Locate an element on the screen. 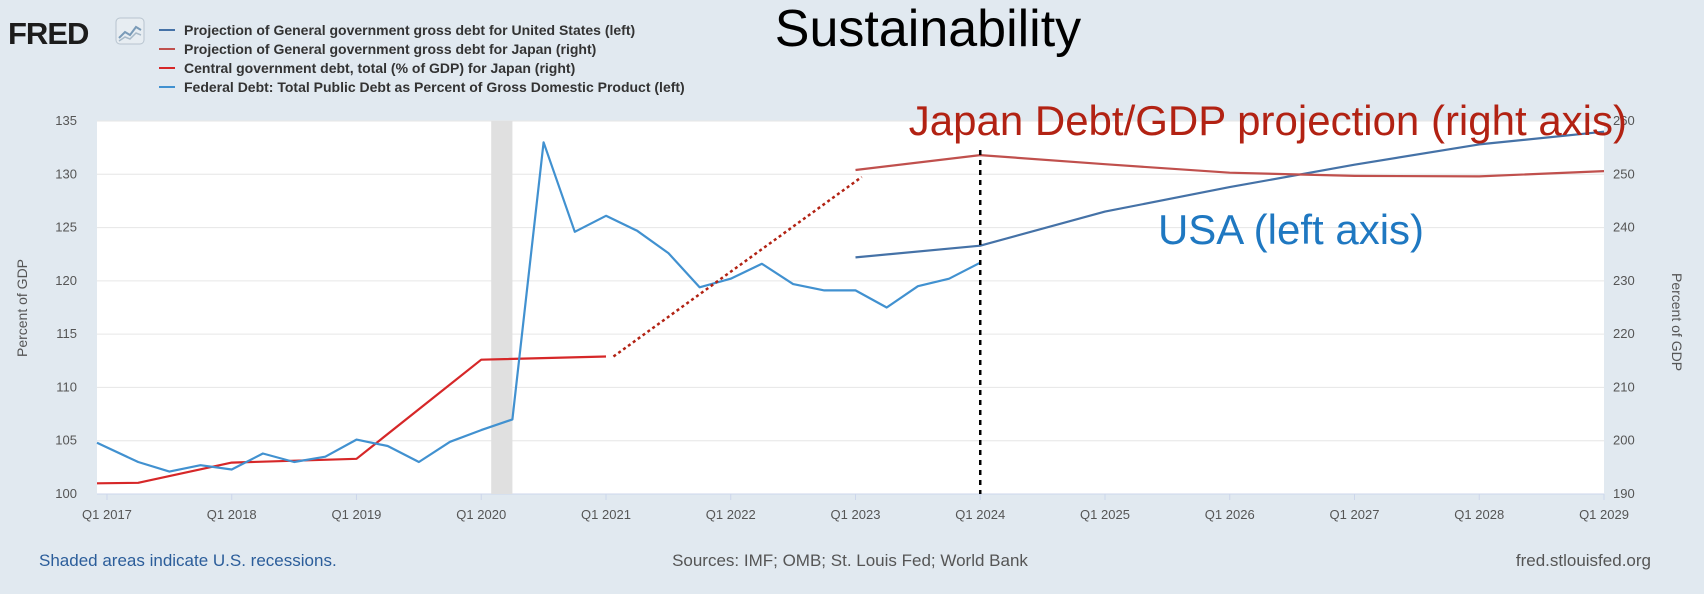 Image resolution: width=1704 pixels, height=594 pixels. us-projection-line is located at coordinates (1230, 194).